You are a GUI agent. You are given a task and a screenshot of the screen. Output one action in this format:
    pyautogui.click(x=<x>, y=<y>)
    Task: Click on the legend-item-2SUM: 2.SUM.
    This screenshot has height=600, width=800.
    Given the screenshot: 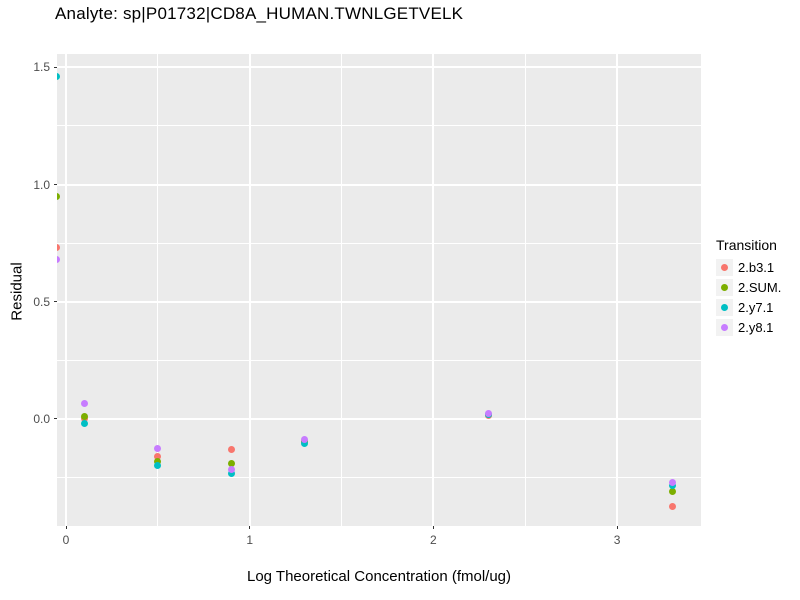 What is the action you would take?
    pyautogui.click(x=748, y=287)
    